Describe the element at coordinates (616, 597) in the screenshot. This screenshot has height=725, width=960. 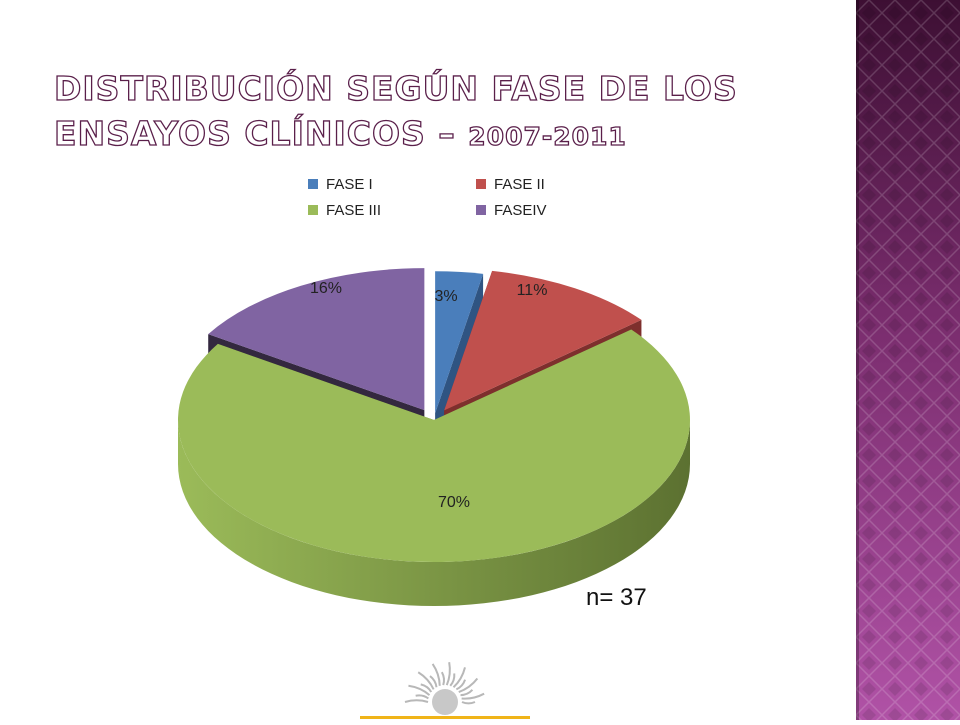
I see `sample-size-label: n= 37` at that location.